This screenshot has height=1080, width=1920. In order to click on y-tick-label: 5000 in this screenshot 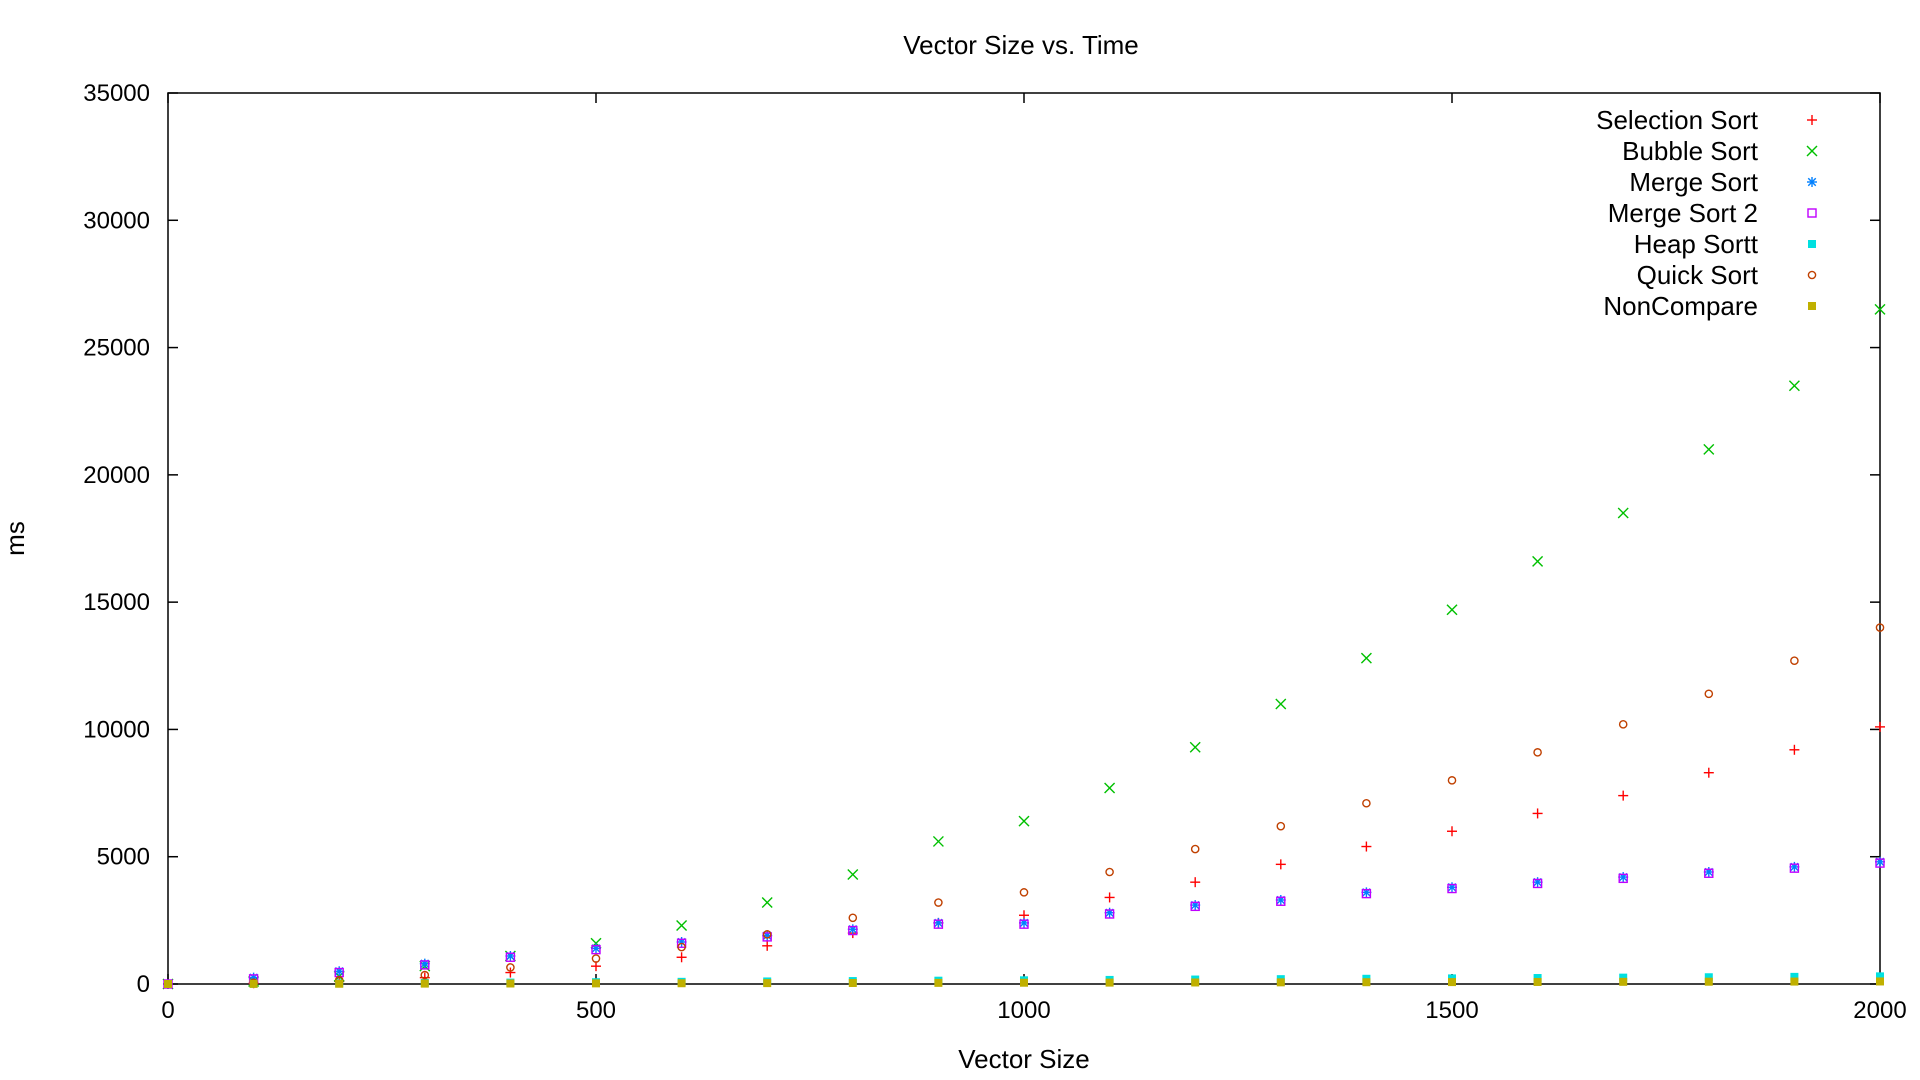, I will do `click(123, 857)`.